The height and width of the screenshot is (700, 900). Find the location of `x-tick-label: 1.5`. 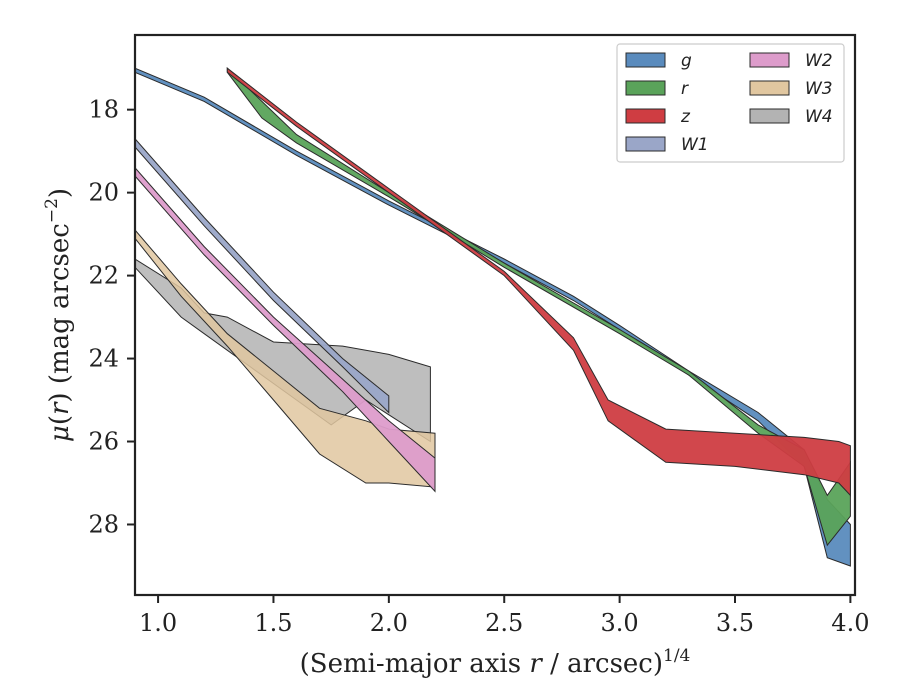

x-tick-label: 1.5 is located at coordinates (273, 623).